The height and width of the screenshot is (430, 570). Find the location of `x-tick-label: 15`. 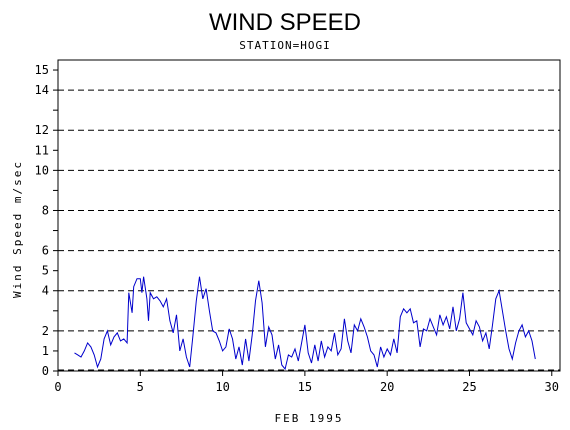

x-tick-label: 15 is located at coordinates (305, 387).